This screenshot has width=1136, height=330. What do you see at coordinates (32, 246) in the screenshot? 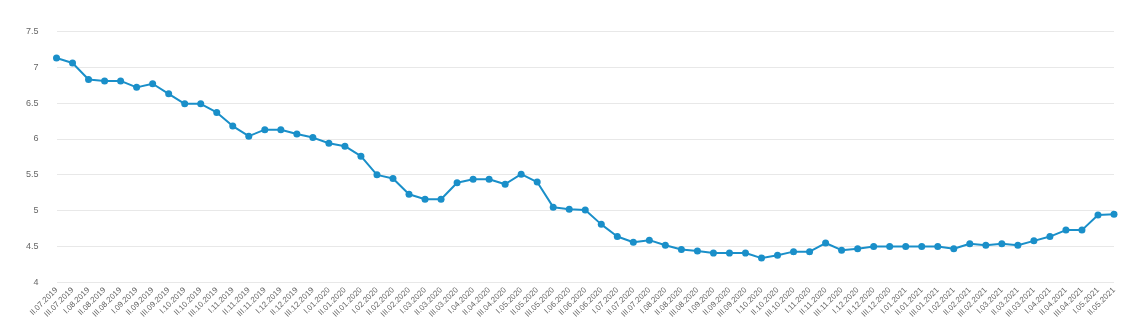
I see `y-tick-label: 4.5` at bounding box center [32, 246].